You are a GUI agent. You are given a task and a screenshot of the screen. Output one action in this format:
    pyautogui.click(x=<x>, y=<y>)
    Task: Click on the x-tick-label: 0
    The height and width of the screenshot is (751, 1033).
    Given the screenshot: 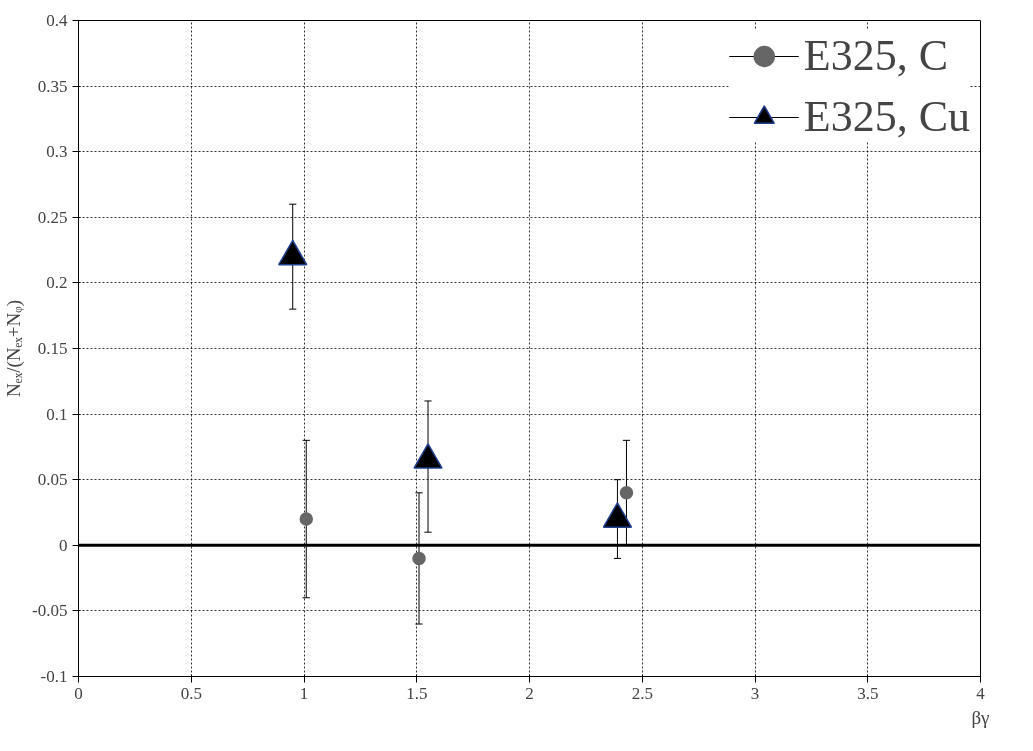 What is the action you would take?
    pyautogui.click(x=78, y=693)
    